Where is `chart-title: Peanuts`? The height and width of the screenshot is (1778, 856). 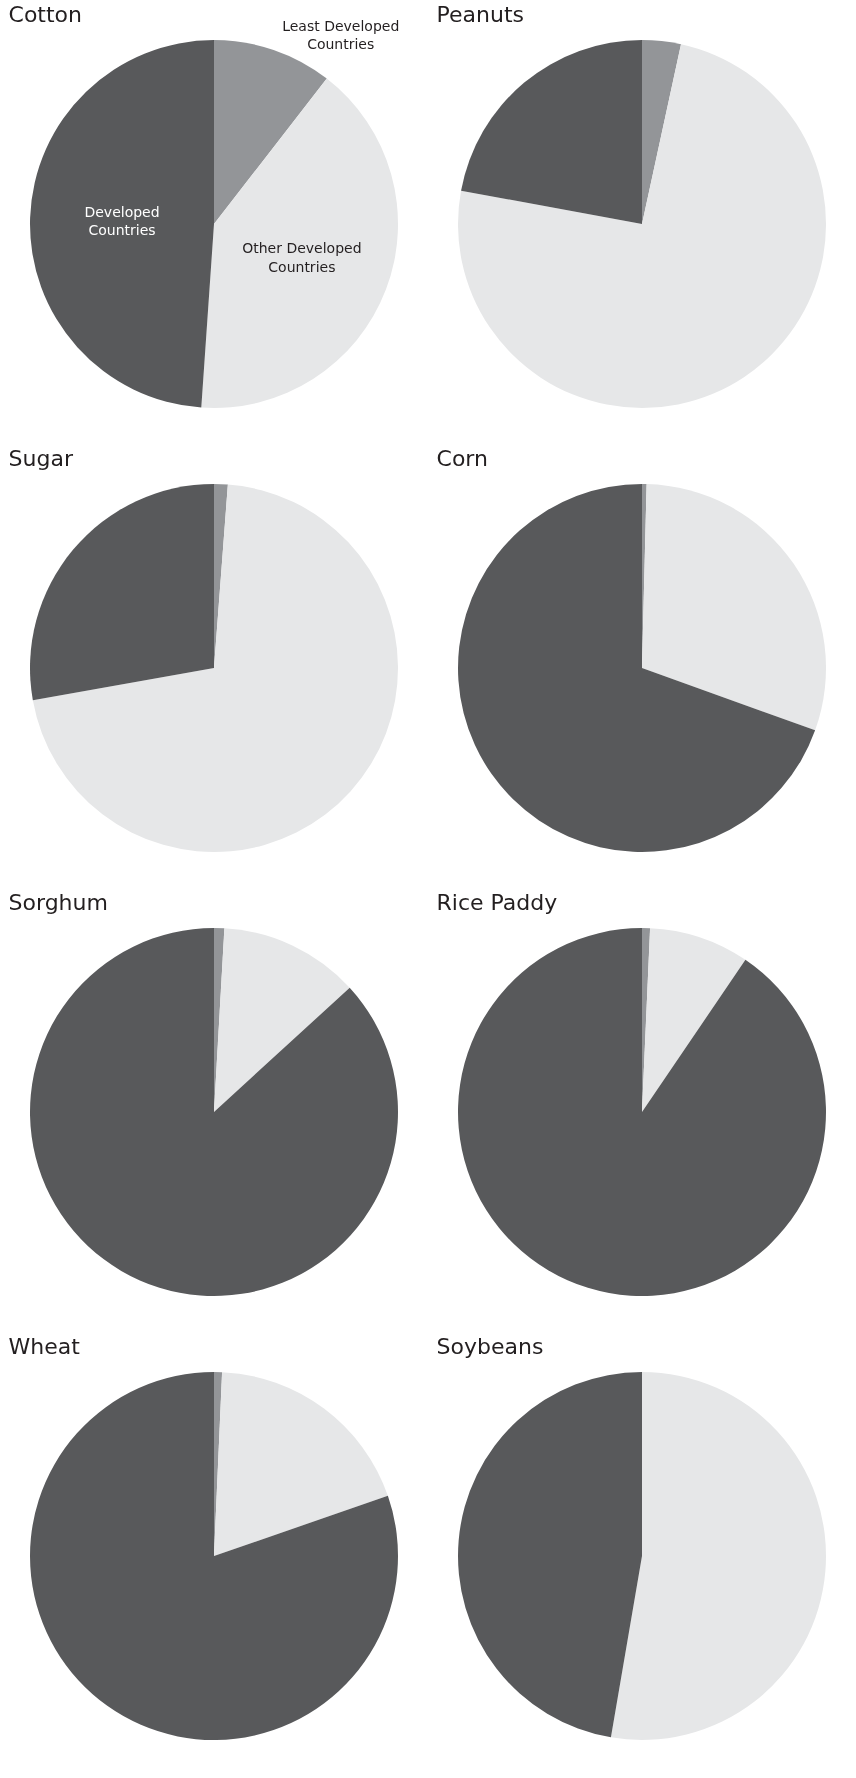 chart-title: Peanuts is located at coordinates (480, 15).